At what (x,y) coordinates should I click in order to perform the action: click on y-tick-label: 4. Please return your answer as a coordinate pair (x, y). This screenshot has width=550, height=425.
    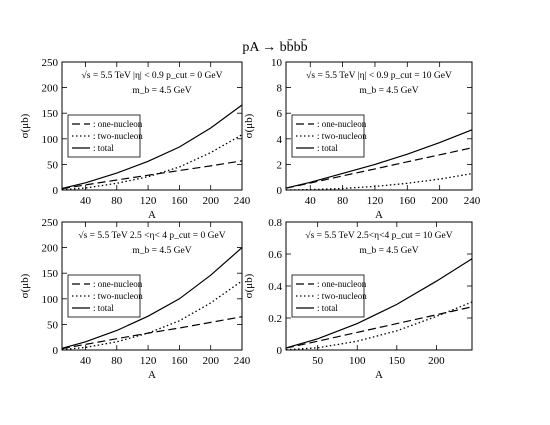
    Looking at the image, I should click on (280, 140).